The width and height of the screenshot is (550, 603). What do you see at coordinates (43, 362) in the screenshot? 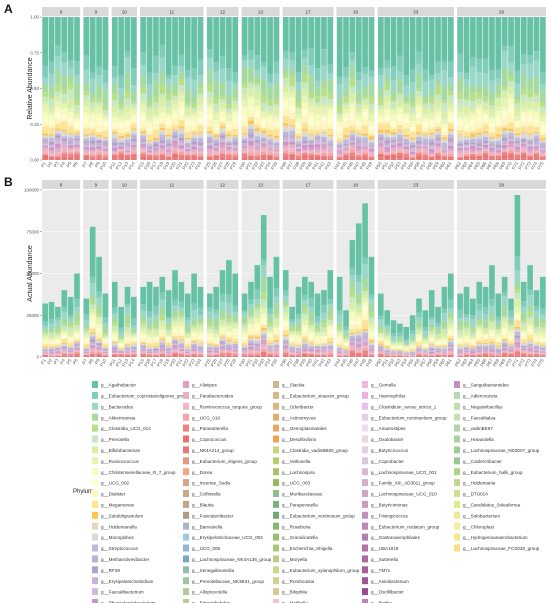
I see `x-tick-label: P1` at bounding box center [43, 362].